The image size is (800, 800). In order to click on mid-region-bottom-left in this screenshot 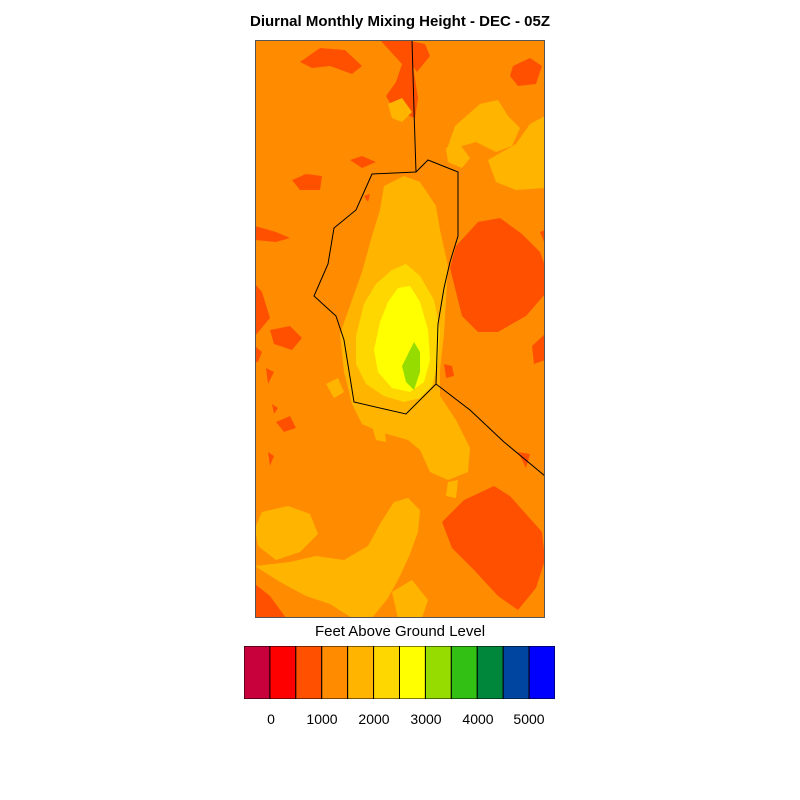, I will do `click(286, 533)`.